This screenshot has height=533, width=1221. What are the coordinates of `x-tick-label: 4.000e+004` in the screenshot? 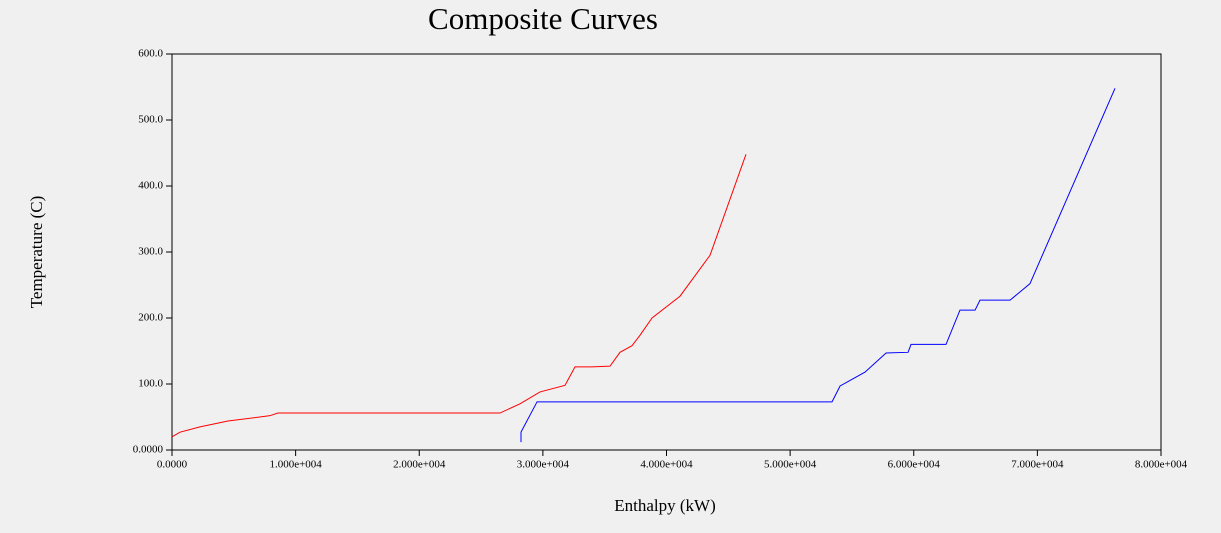 It's located at (666, 465).